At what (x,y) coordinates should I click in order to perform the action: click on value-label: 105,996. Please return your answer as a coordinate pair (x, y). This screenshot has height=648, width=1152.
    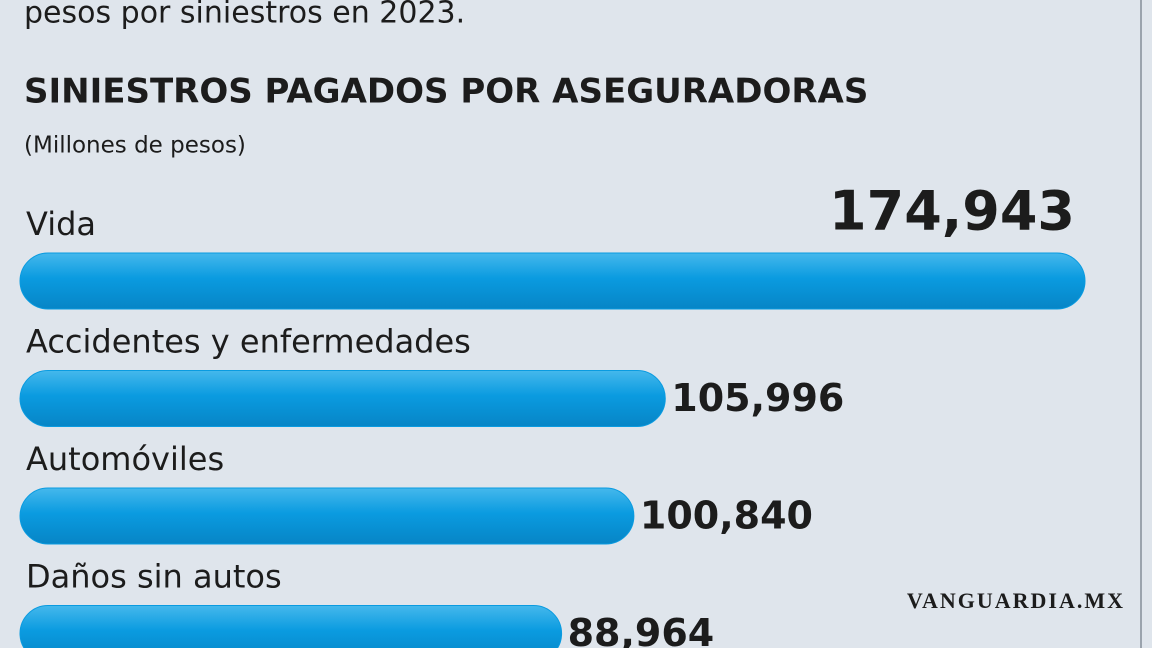
    Looking at the image, I should click on (757, 398).